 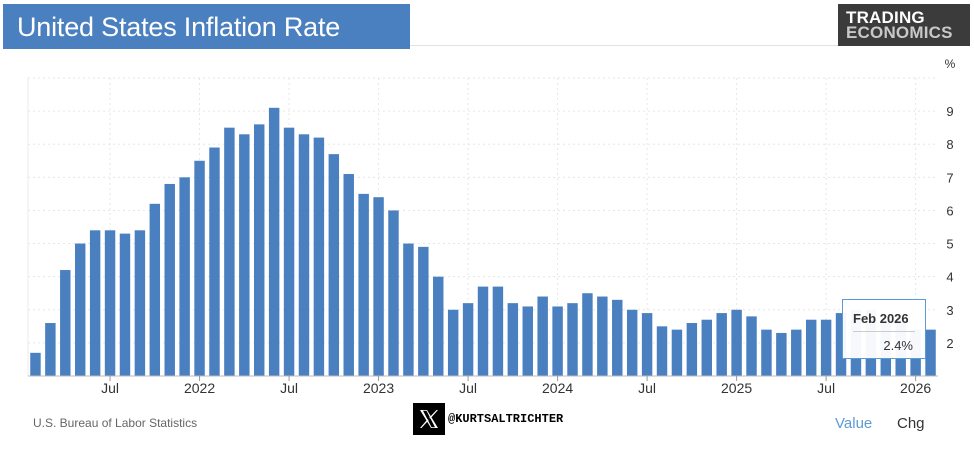 What do you see at coordinates (115, 423) in the screenshot?
I see `source-text: U.S. Bureau of Labor Statistics` at bounding box center [115, 423].